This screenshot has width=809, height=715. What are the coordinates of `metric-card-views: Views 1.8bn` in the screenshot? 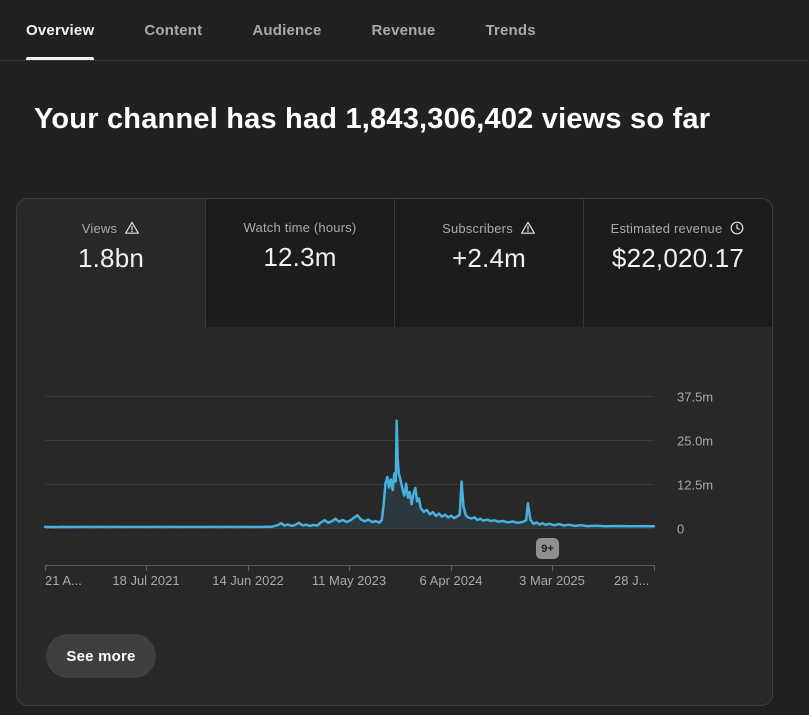 It's located at (111, 263).